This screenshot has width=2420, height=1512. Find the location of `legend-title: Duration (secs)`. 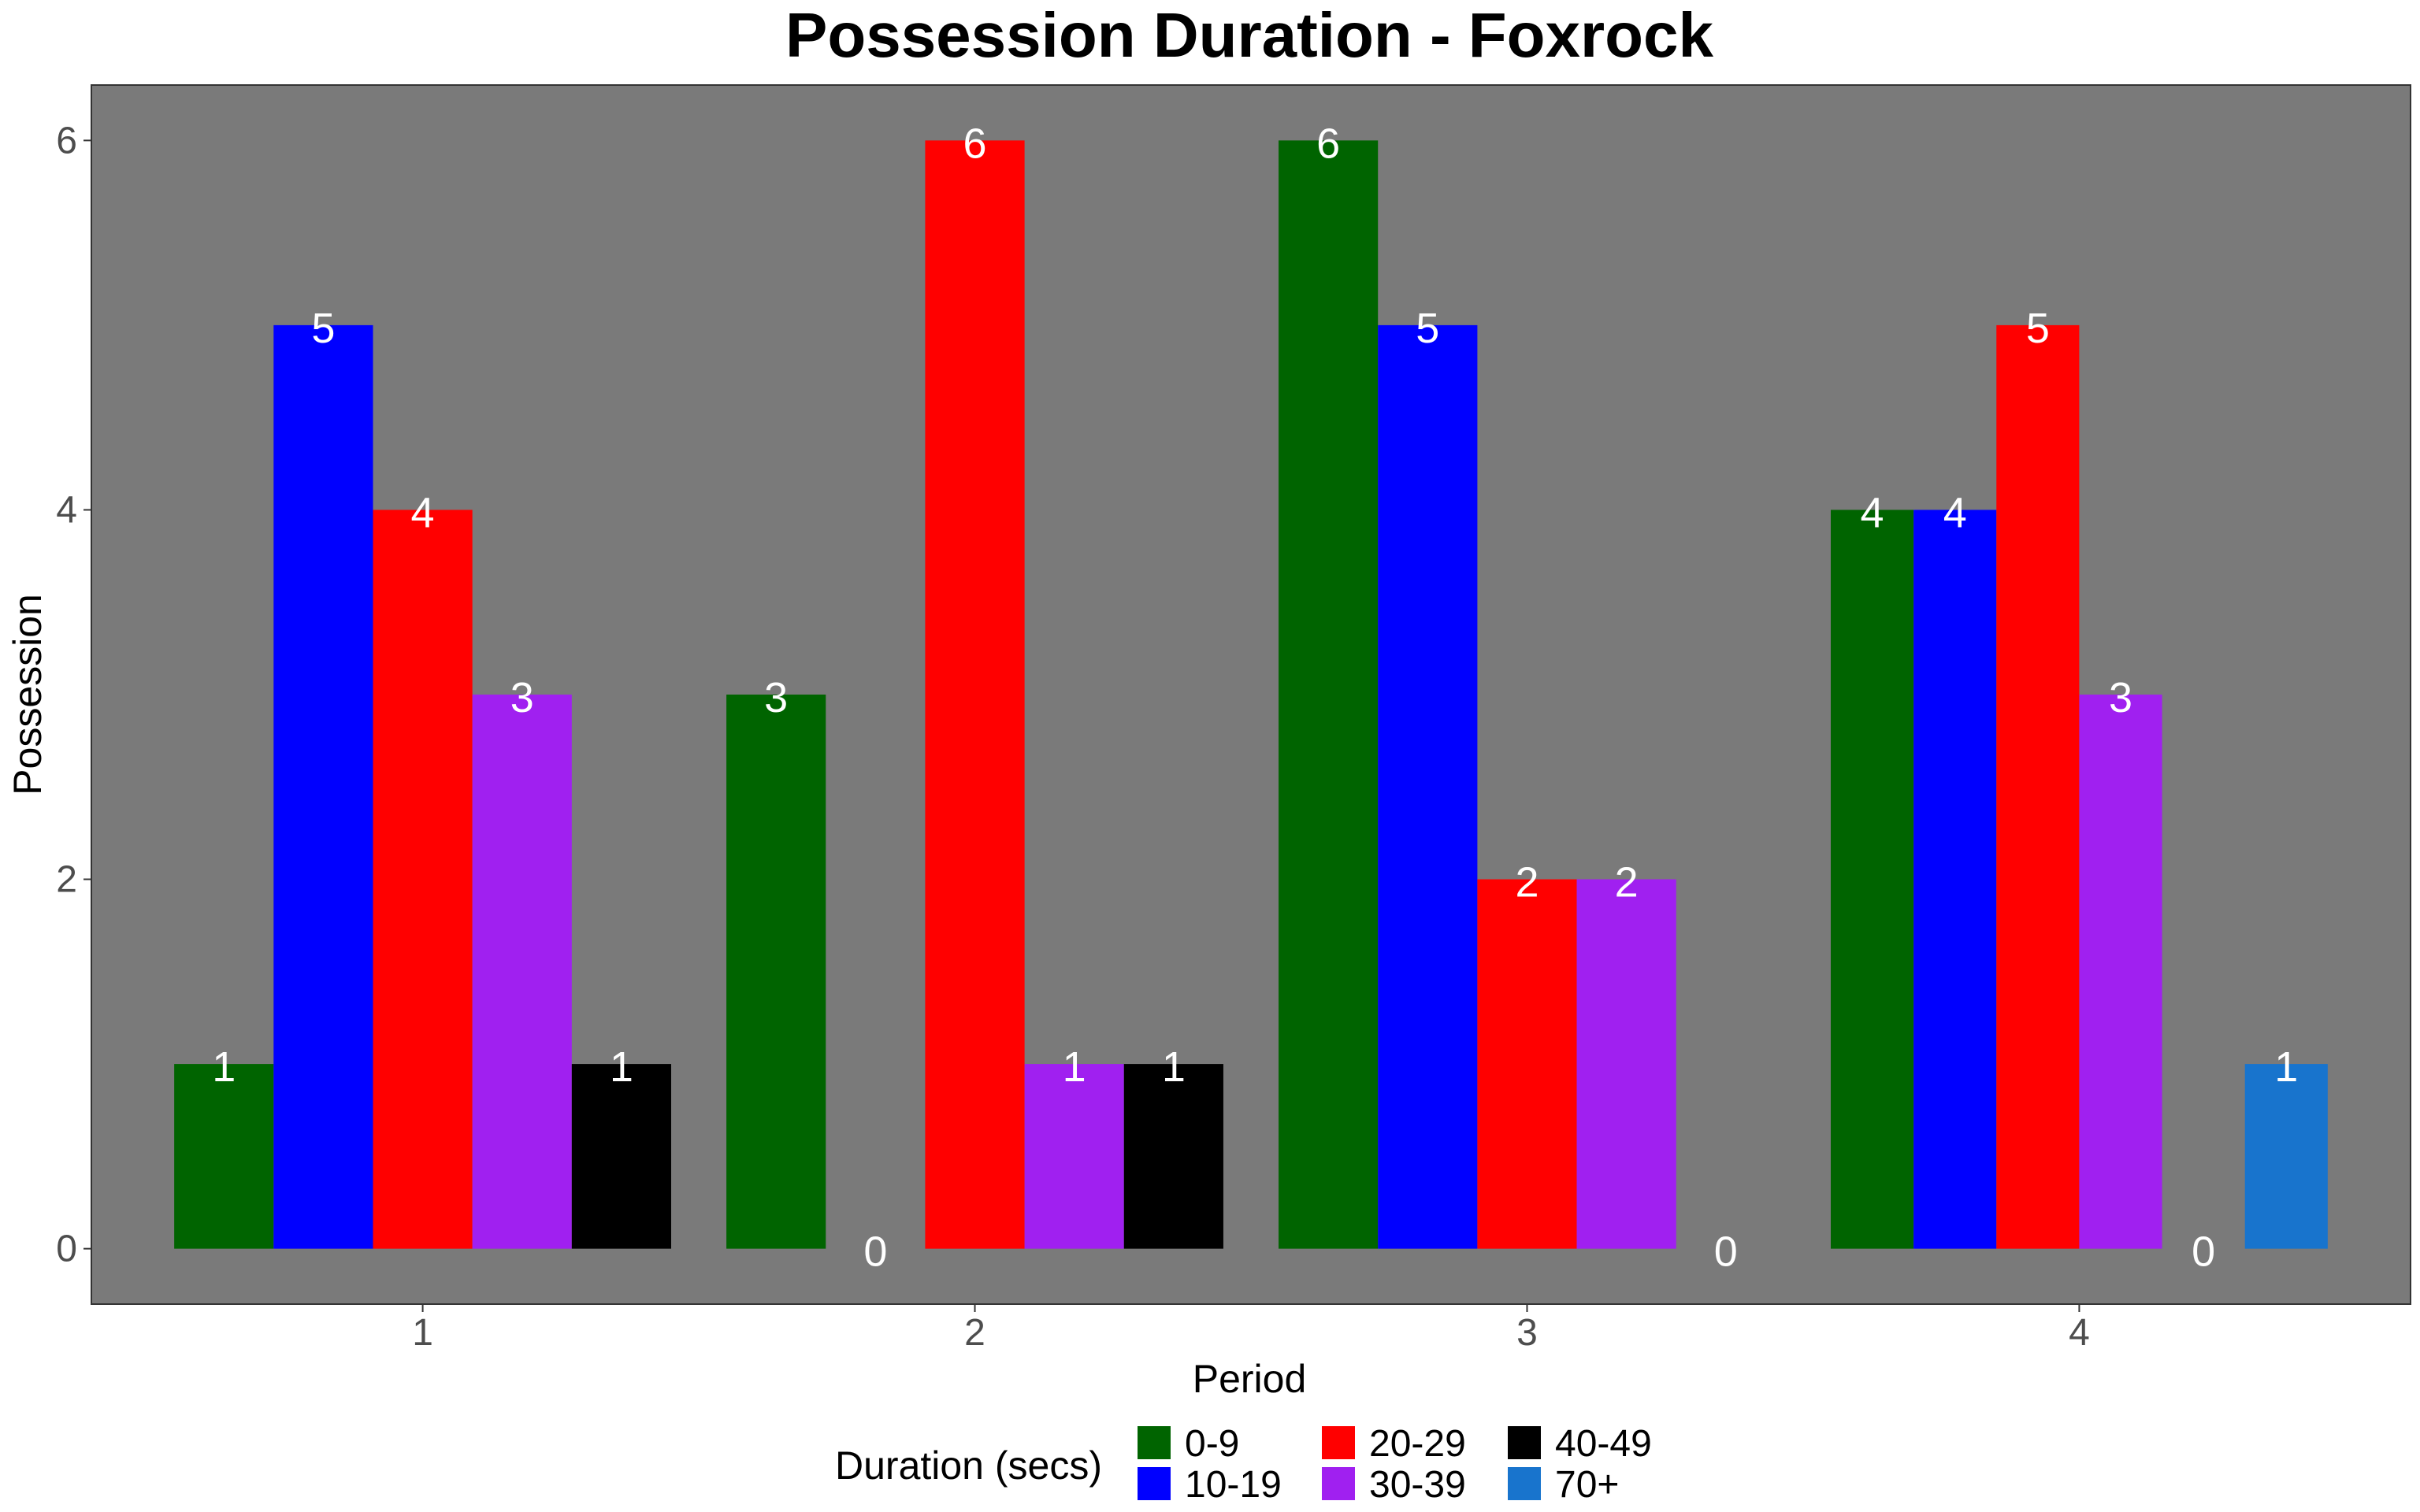

legend-title: Duration (secs) is located at coordinates (969, 1465).